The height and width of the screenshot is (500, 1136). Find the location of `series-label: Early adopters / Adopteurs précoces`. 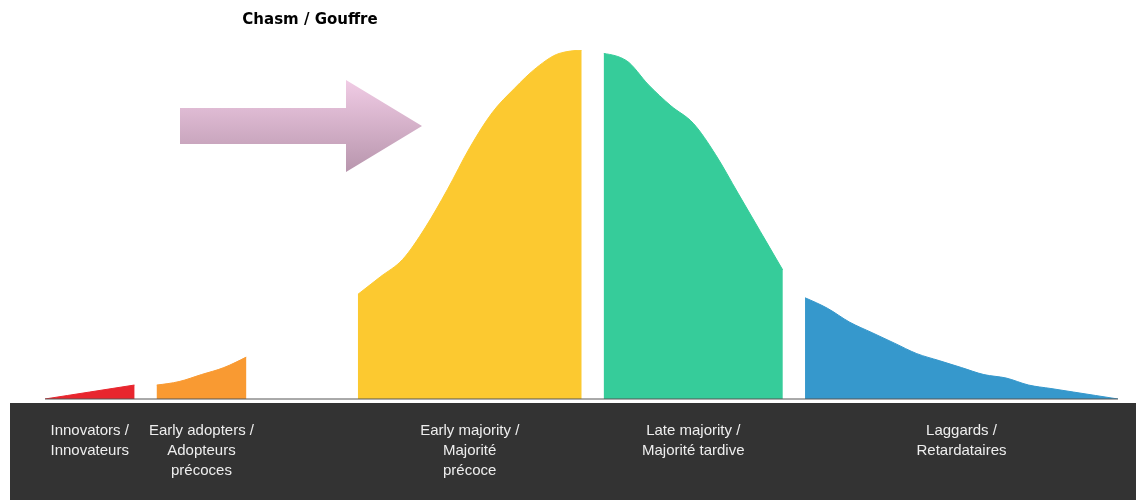

series-label: Early adopters / Adopteurs précoces is located at coordinates (201, 450).